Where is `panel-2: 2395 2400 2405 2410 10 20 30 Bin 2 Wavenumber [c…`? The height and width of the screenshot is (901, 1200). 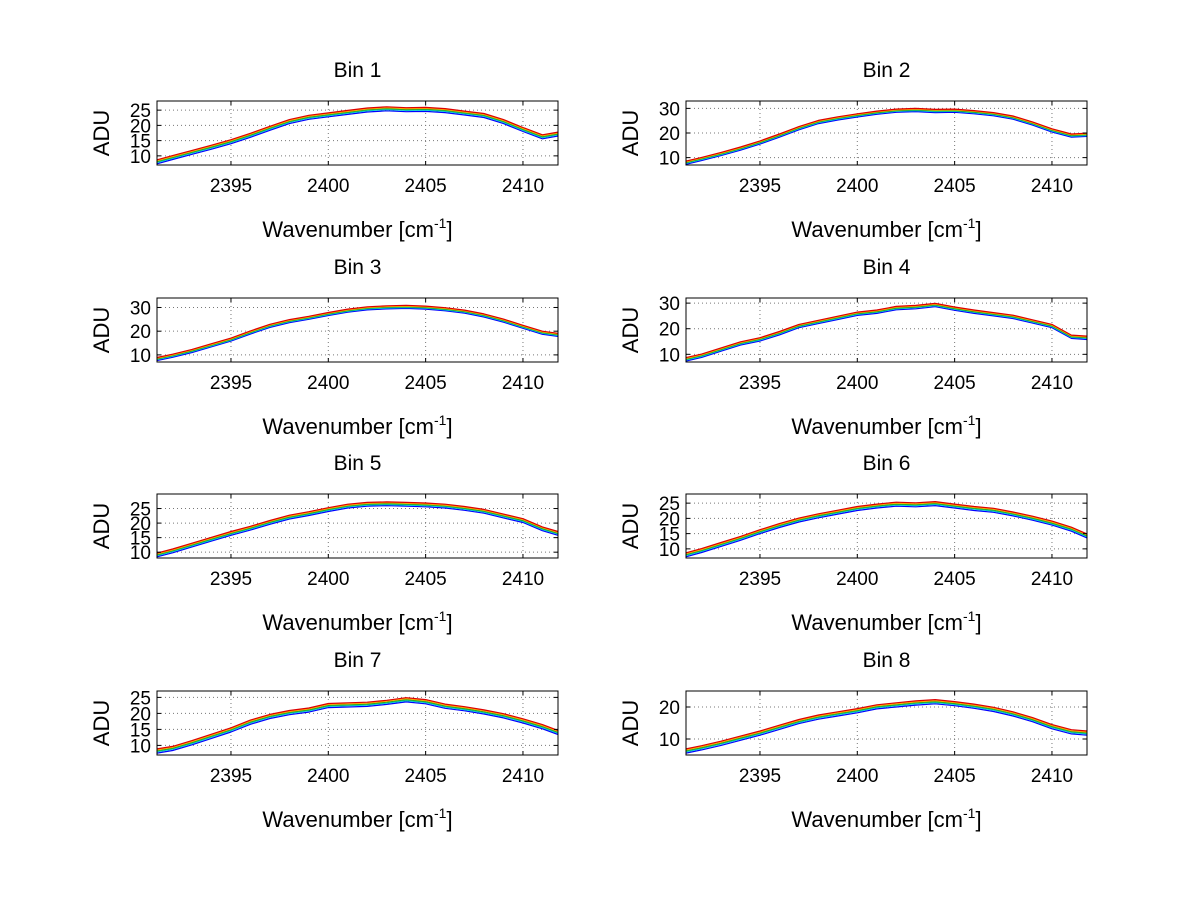 panel-2: 2395 2400 2405 2410 10 20 30 Bin 2 Wavenumber [c… is located at coordinates (853, 150).